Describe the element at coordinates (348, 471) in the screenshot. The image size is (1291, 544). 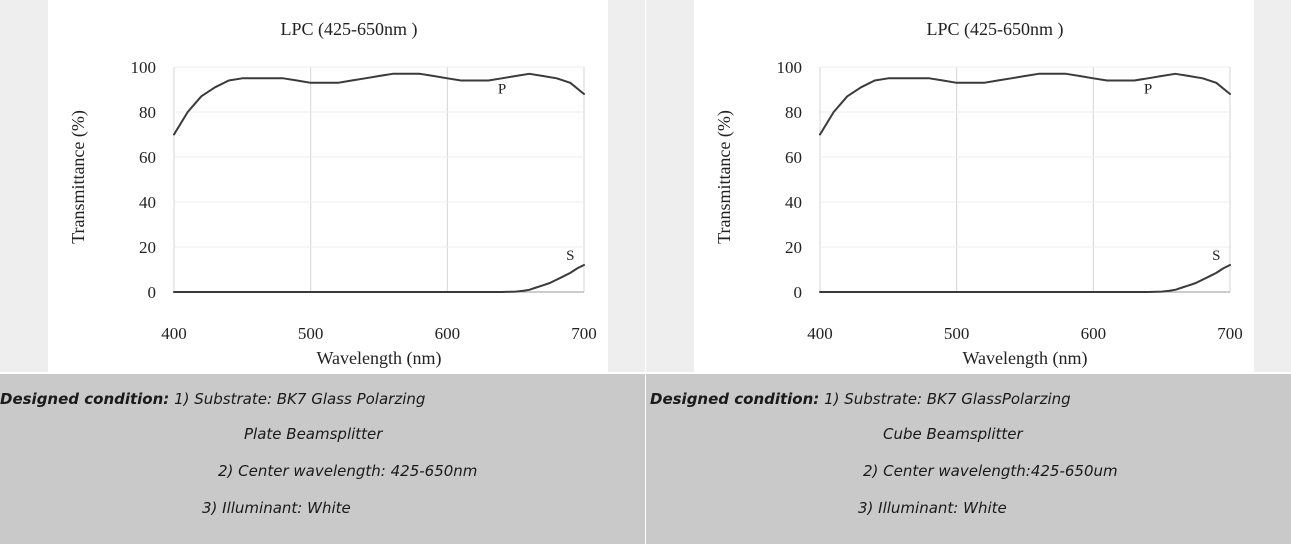
I see `caption-line-3: 2) Center wavelength: 425-650nm` at that location.